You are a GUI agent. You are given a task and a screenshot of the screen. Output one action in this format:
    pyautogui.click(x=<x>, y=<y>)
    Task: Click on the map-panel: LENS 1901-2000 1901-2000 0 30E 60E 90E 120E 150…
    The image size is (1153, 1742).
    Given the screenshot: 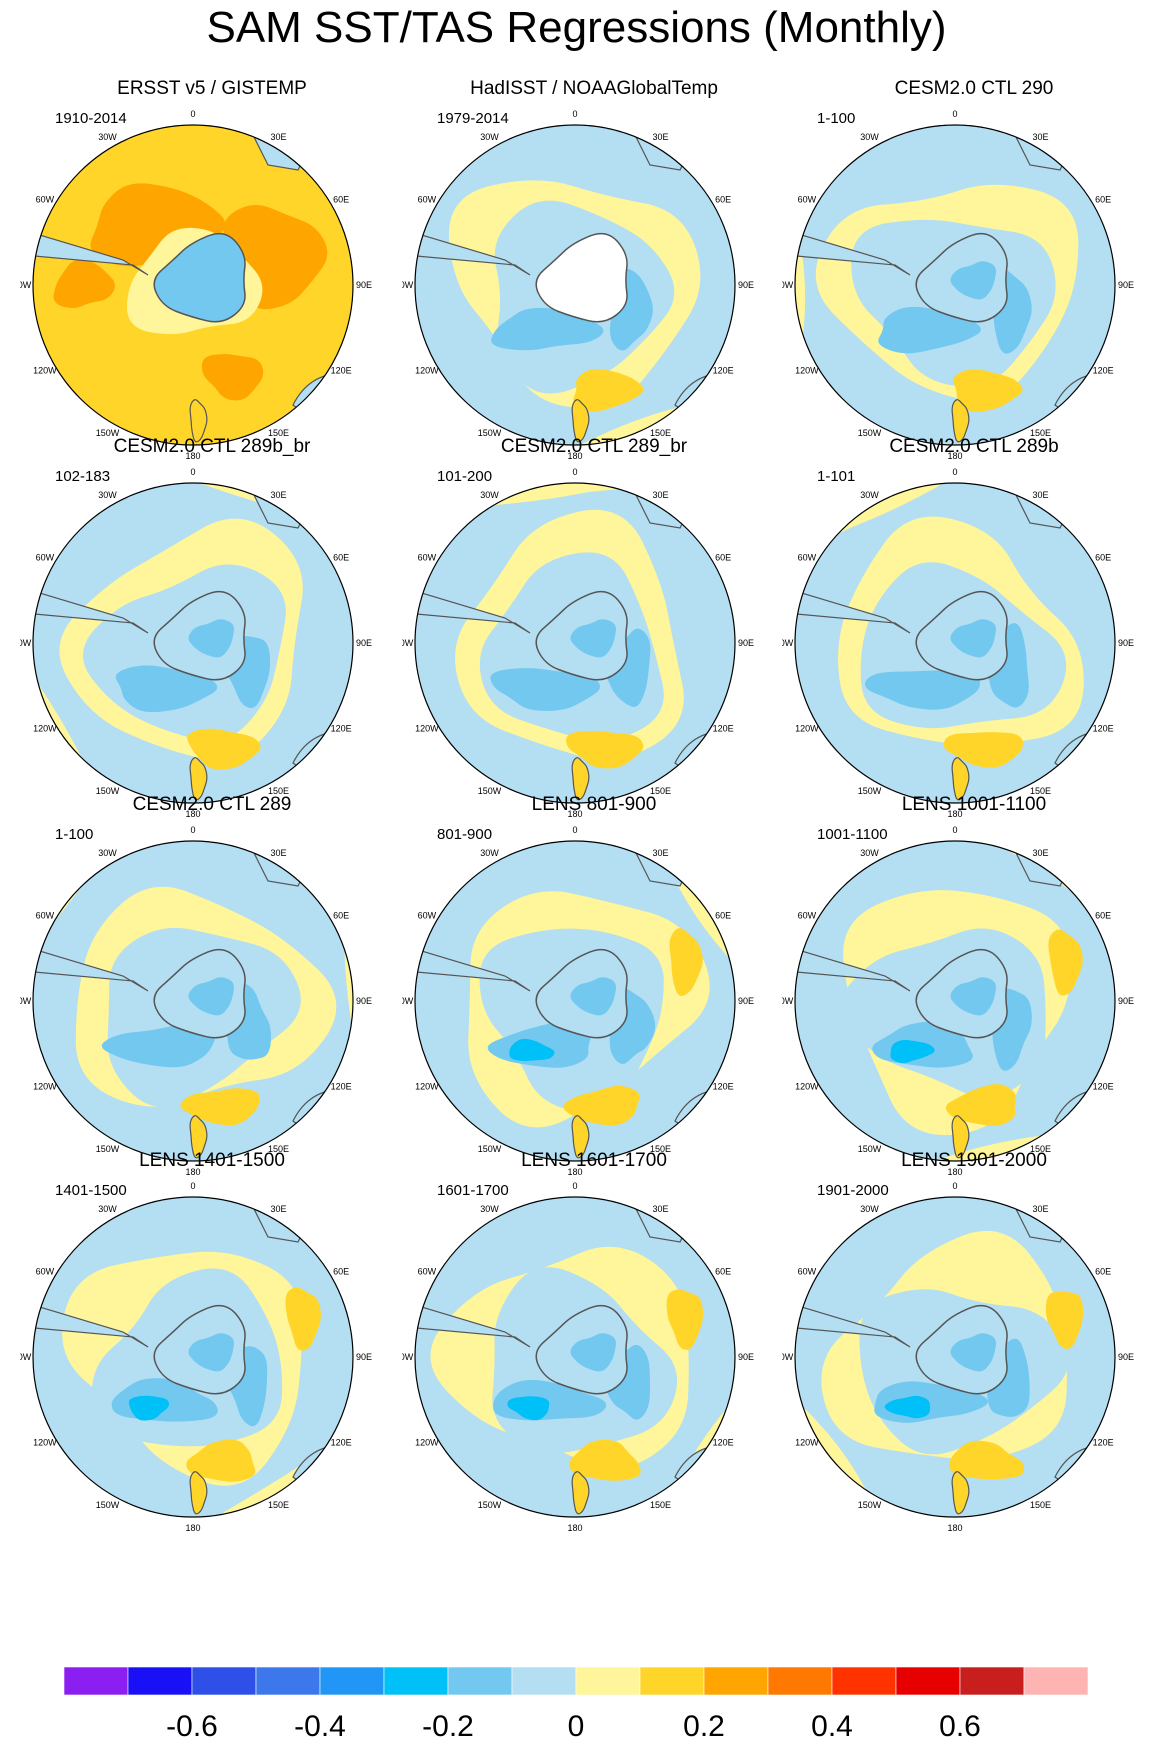 What is the action you would take?
    pyautogui.click(x=967, y=1347)
    